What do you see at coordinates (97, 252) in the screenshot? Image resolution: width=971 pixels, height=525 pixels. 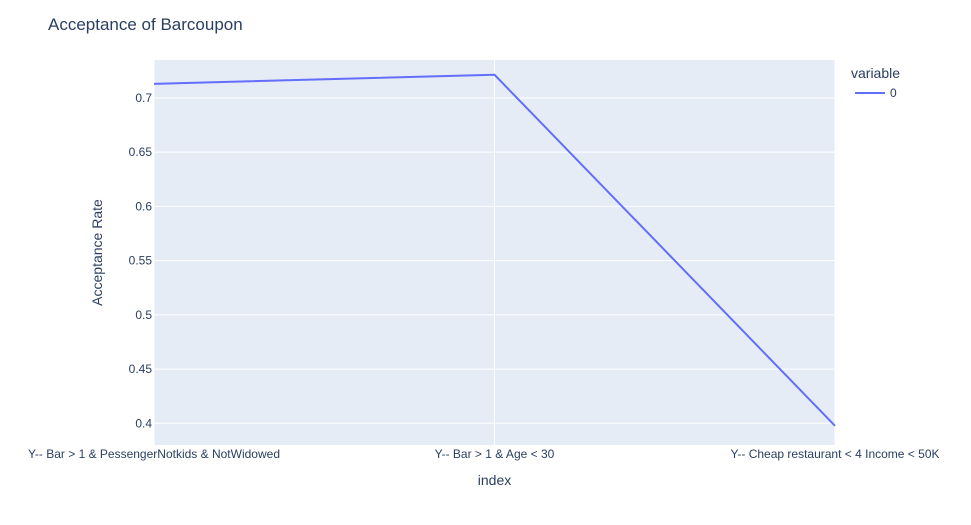 I see `y-axis-title: Acceptance Rate` at bounding box center [97, 252].